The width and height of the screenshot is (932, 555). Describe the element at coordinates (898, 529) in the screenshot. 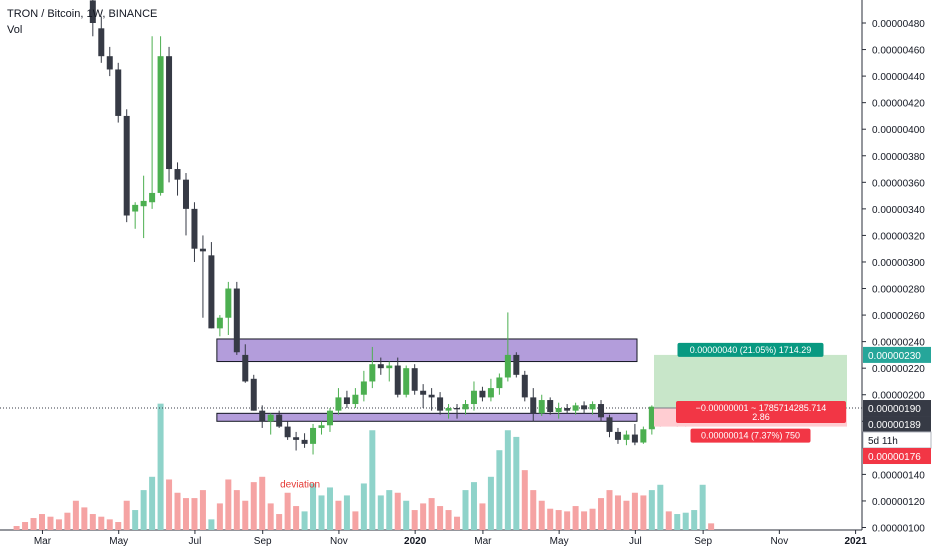

I see `price-tick-label: 0.00000100` at that location.